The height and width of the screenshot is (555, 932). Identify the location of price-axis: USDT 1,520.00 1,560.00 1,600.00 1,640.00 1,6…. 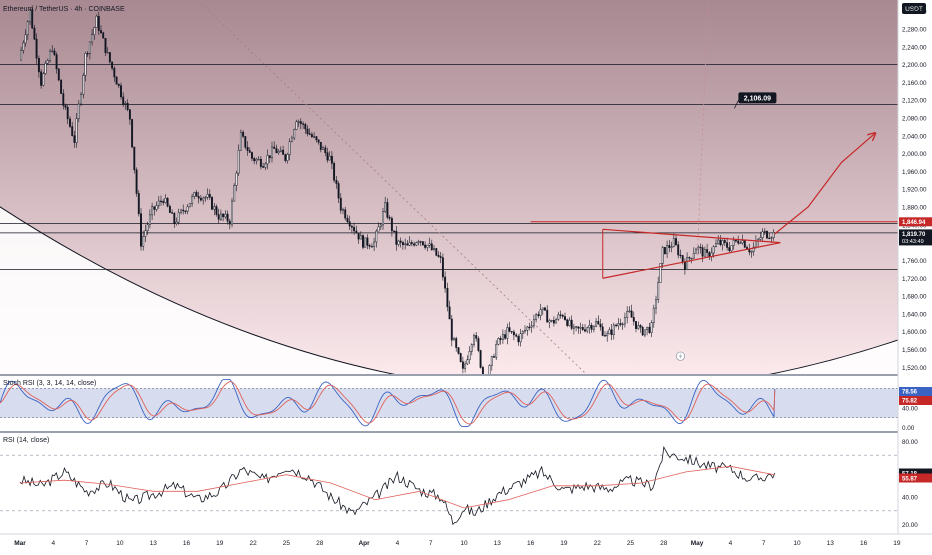
(914, 267).